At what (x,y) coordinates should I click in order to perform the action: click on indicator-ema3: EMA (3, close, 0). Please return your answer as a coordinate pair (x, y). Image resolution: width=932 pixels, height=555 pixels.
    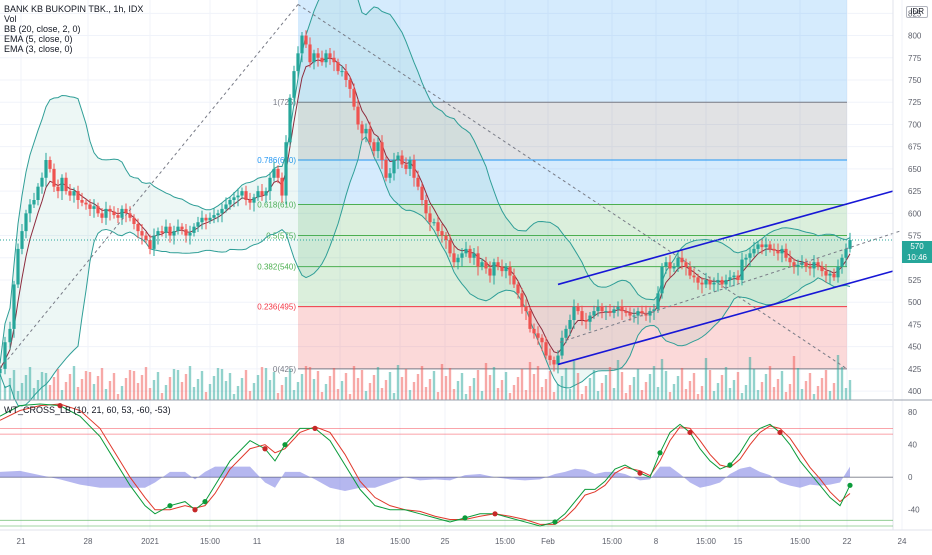
    Looking at the image, I should click on (38, 49).